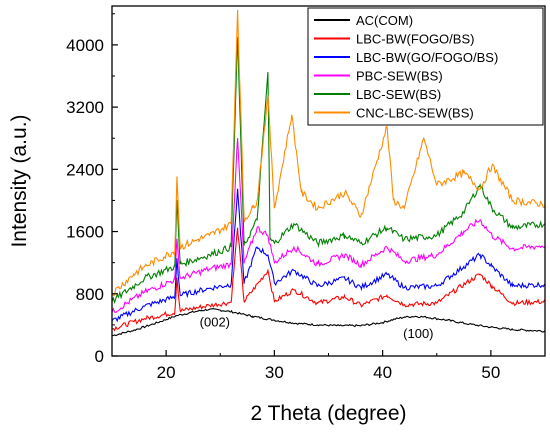 Image resolution: width=550 pixels, height=438 pixels. I want to click on legend-label: AC(COM), so click(384, 20).